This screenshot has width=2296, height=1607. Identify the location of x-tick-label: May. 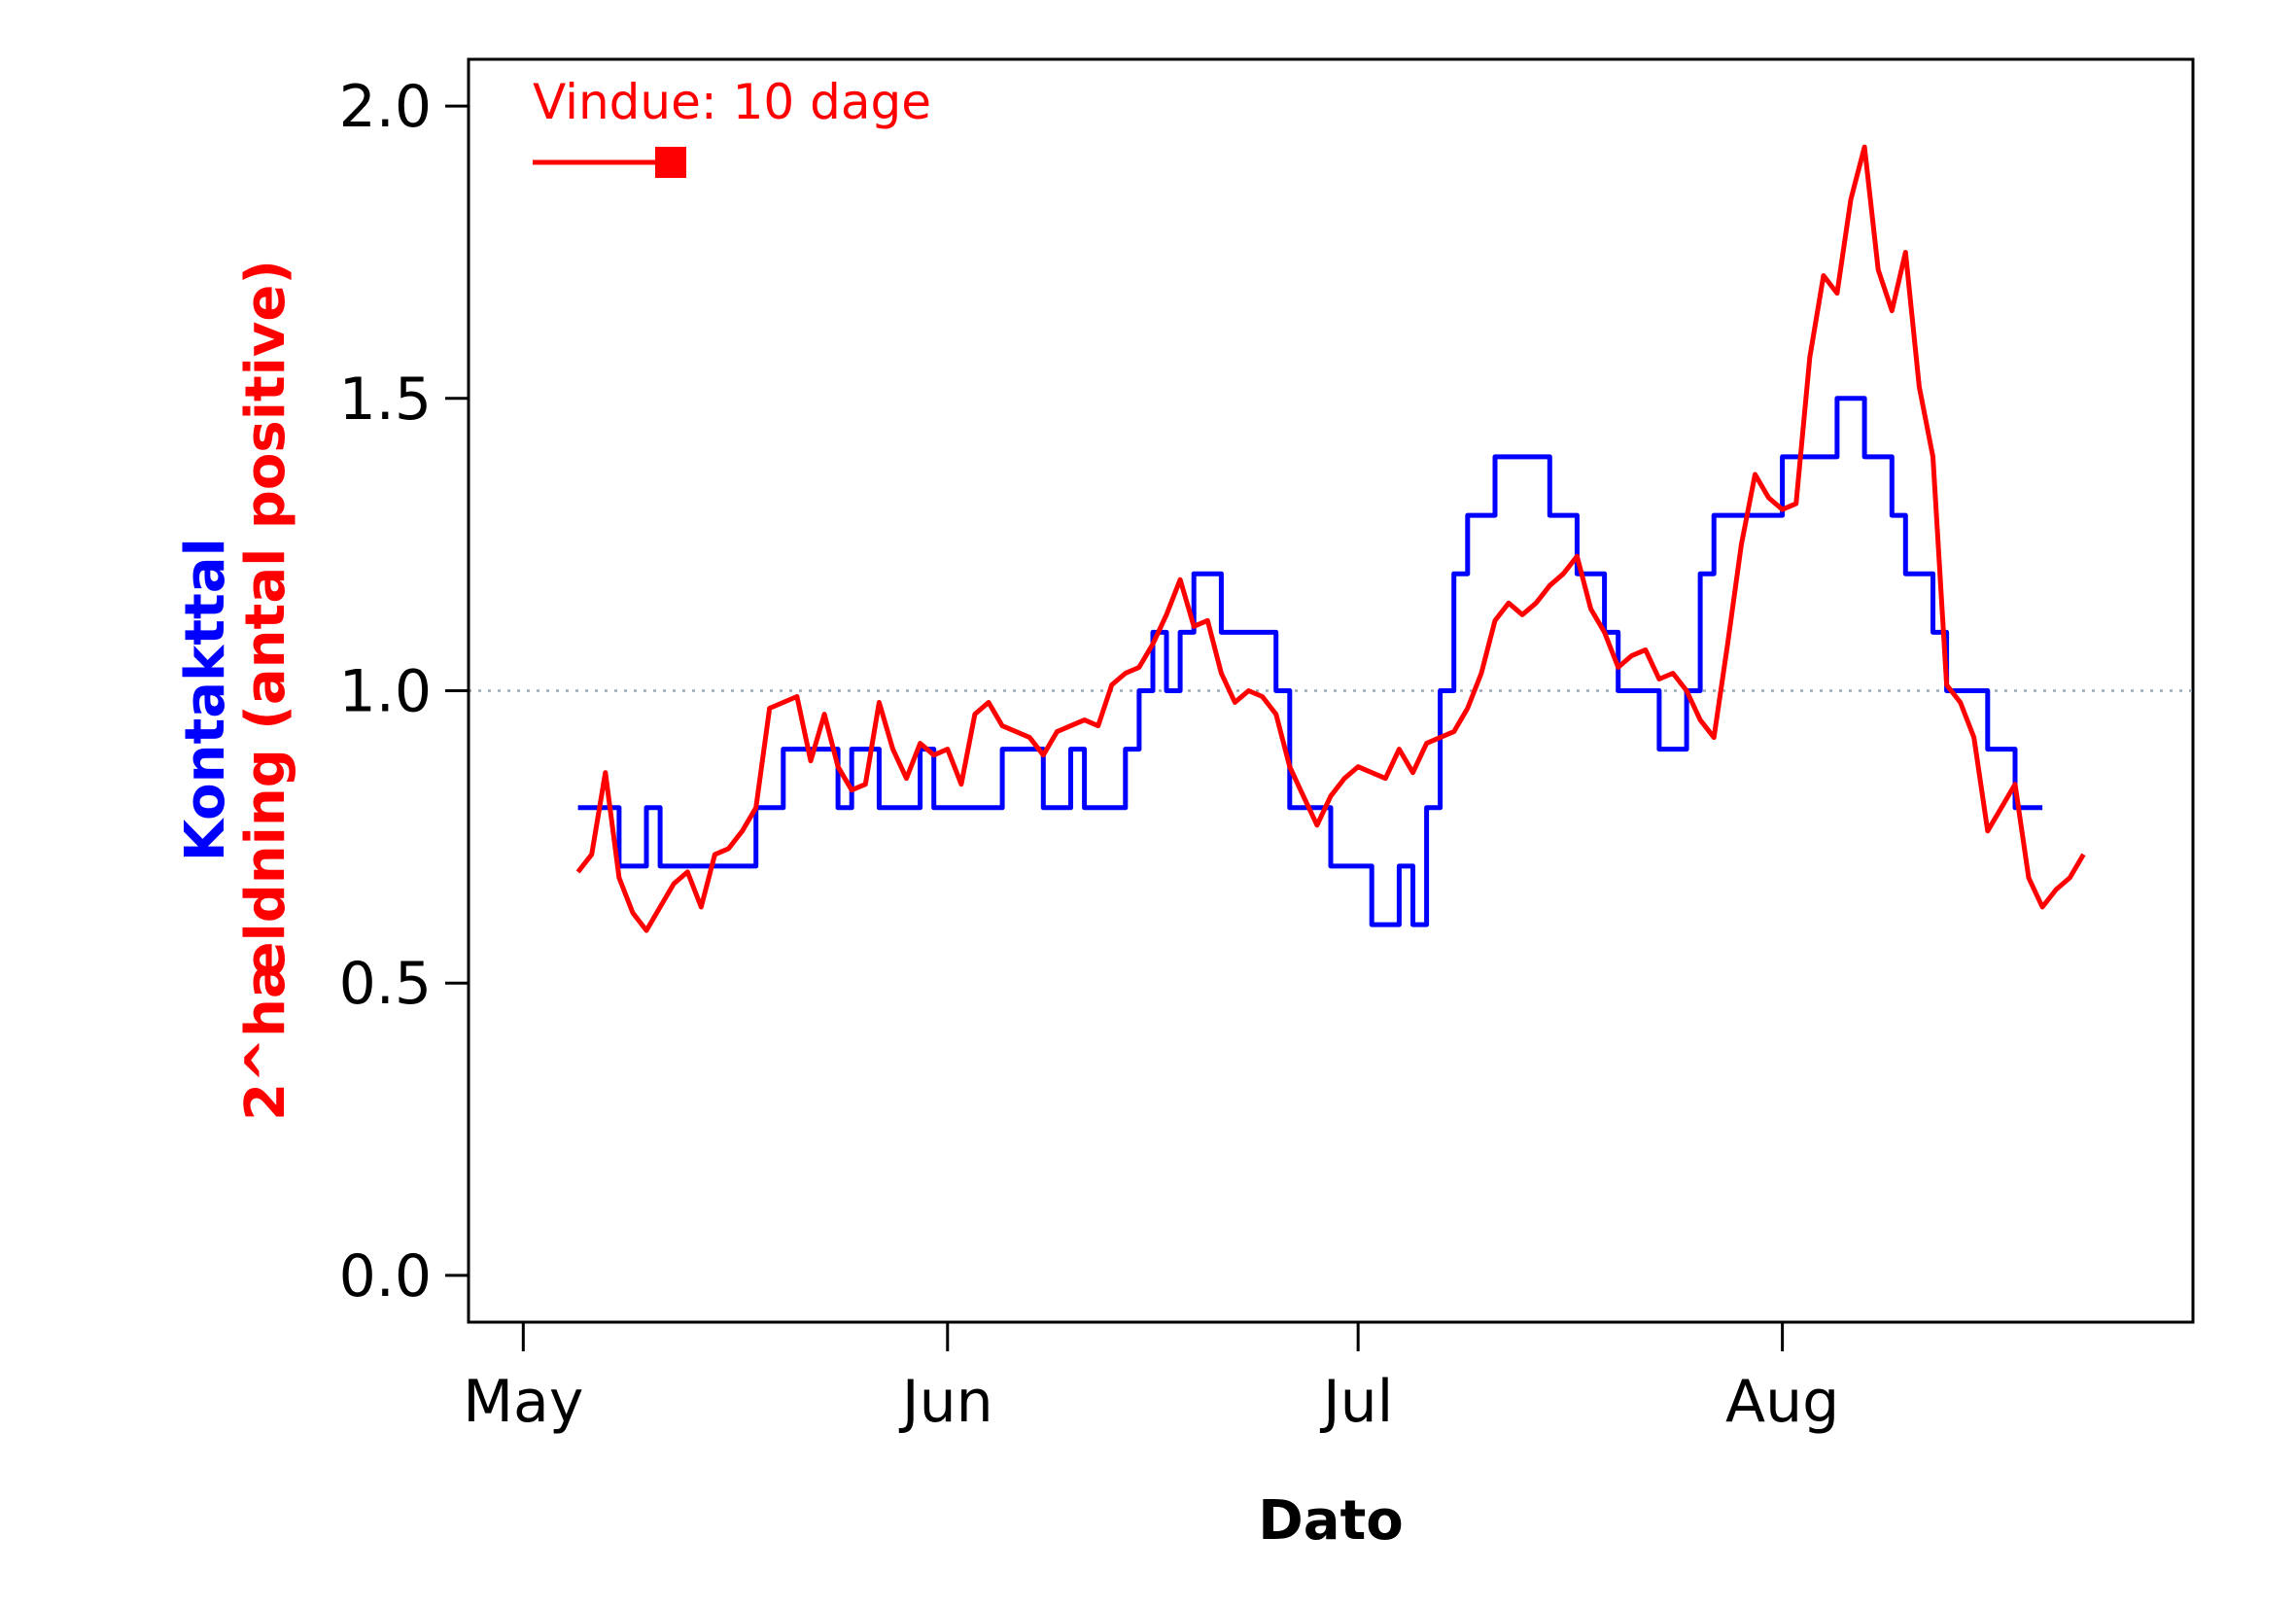
(523, 1402).